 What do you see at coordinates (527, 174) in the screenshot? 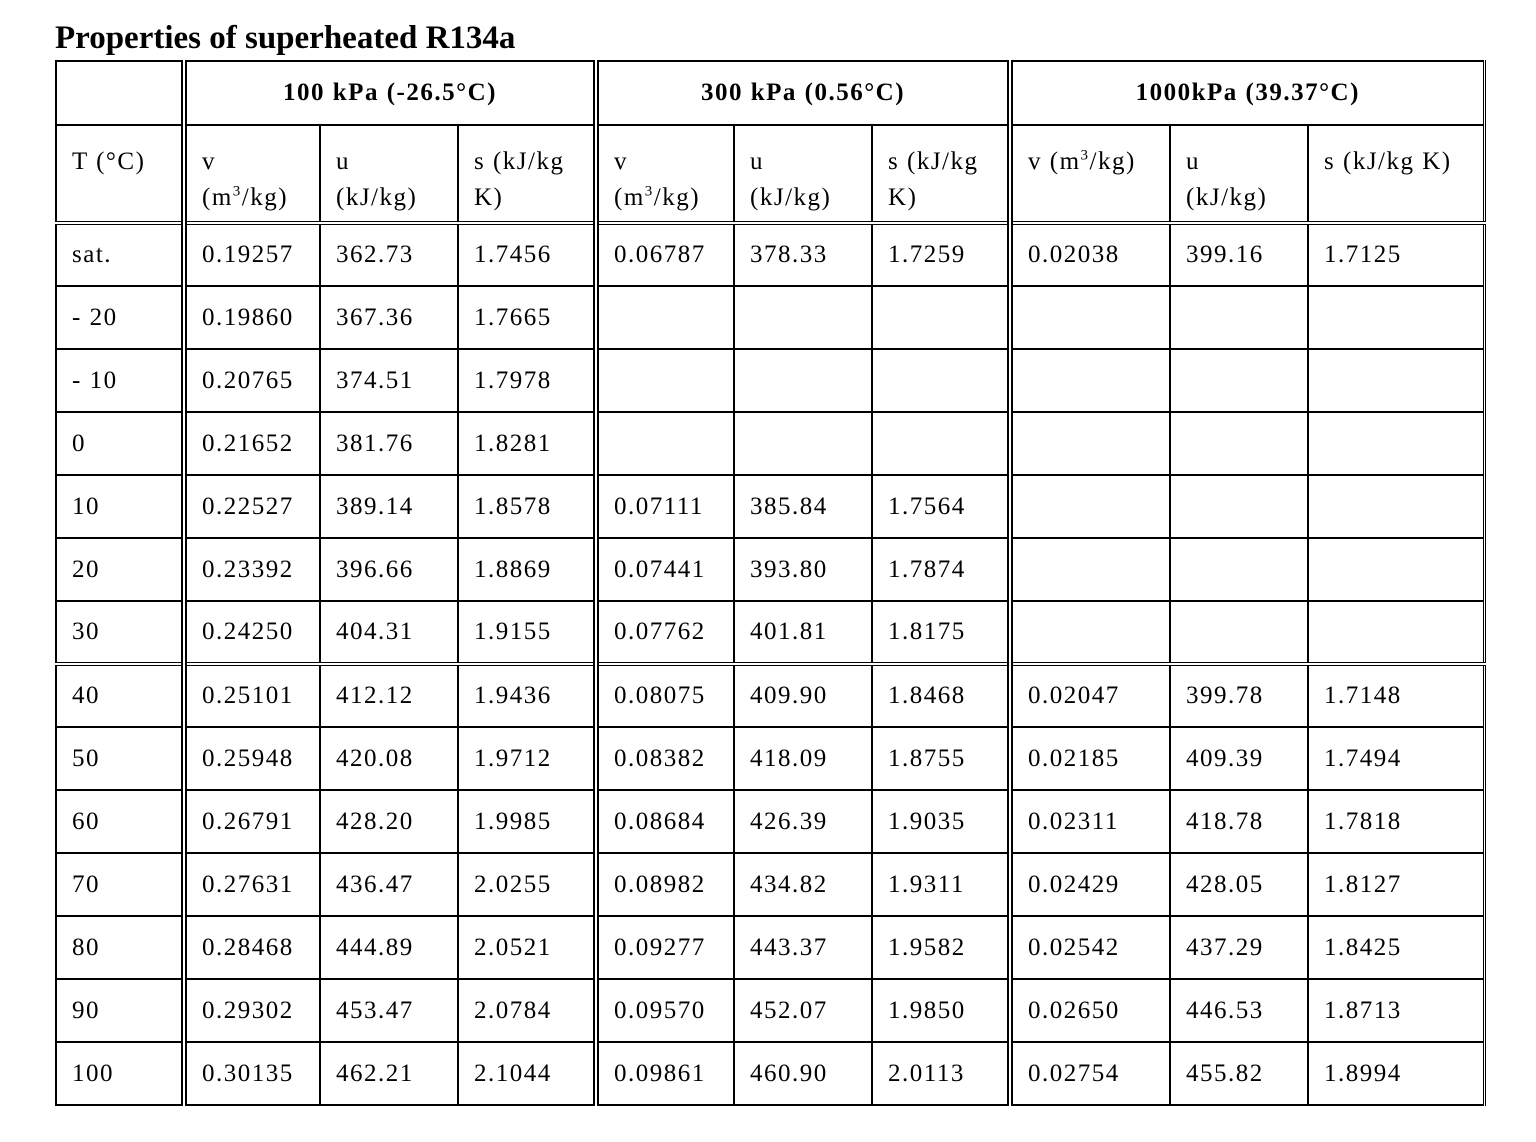
I see `column-header-s: s (kJ/kg K)` at bounding box center [527, 174].